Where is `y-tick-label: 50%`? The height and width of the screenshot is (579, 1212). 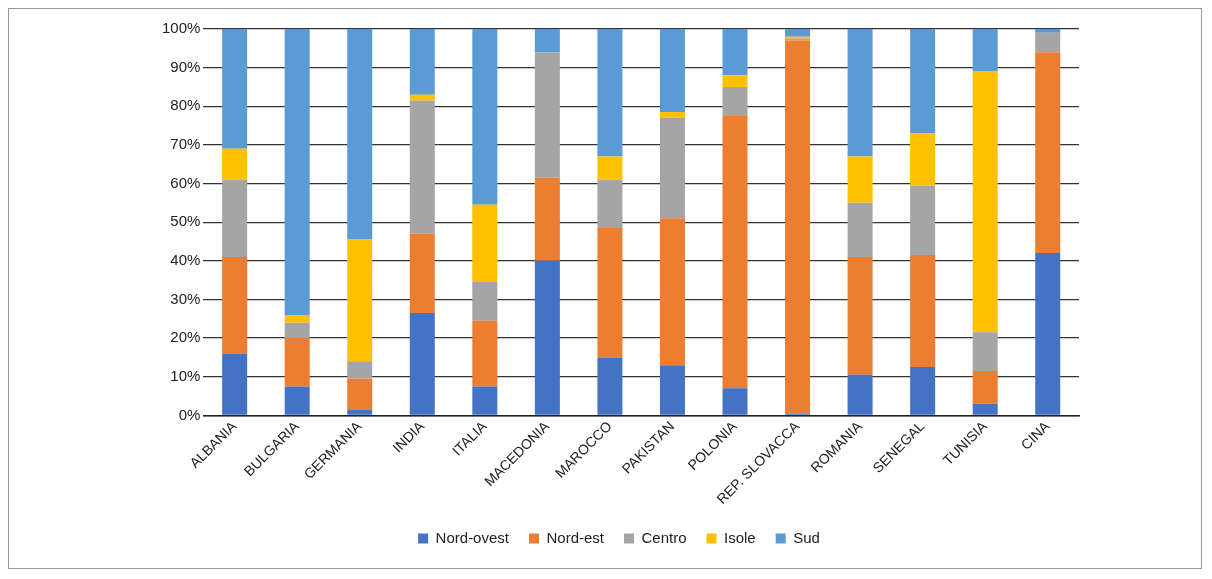 y-tick-label: 50% is located at coordinates (185, 221).